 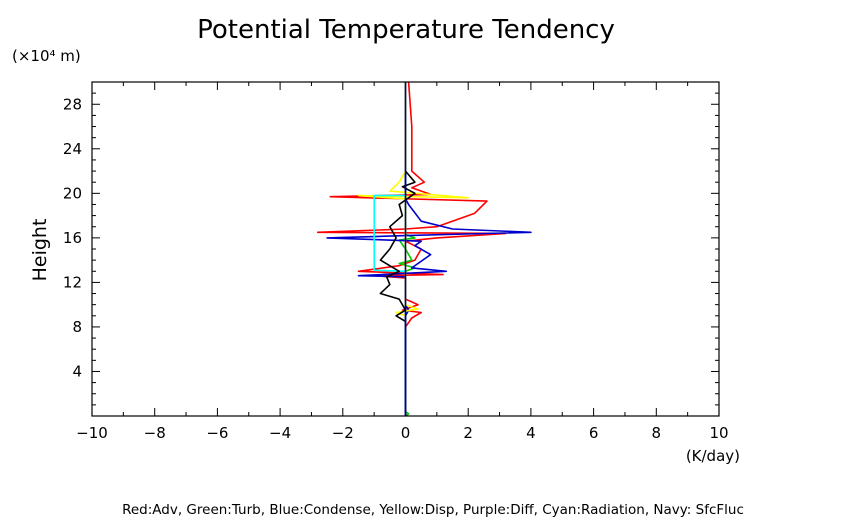 What do you see at coordinates (77, 371) in the screenshot?
I see `y-tick-label: 4` at bounding box center [77, 371].